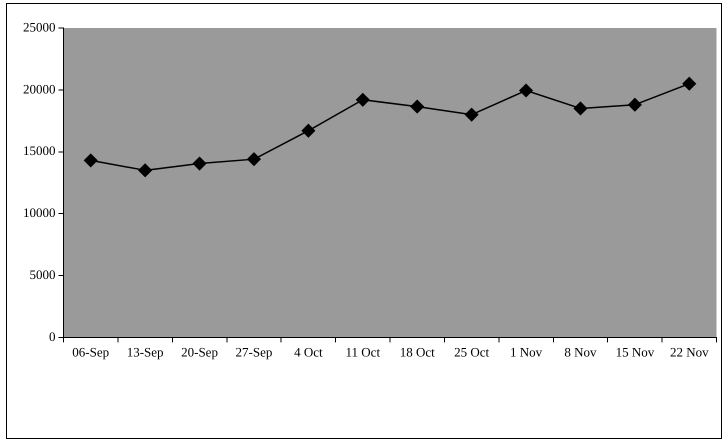  What do you see at coordinates (39, 26) in the screenshot?
I see `y-tick-label: 25000` at bounding box center [39, 26].